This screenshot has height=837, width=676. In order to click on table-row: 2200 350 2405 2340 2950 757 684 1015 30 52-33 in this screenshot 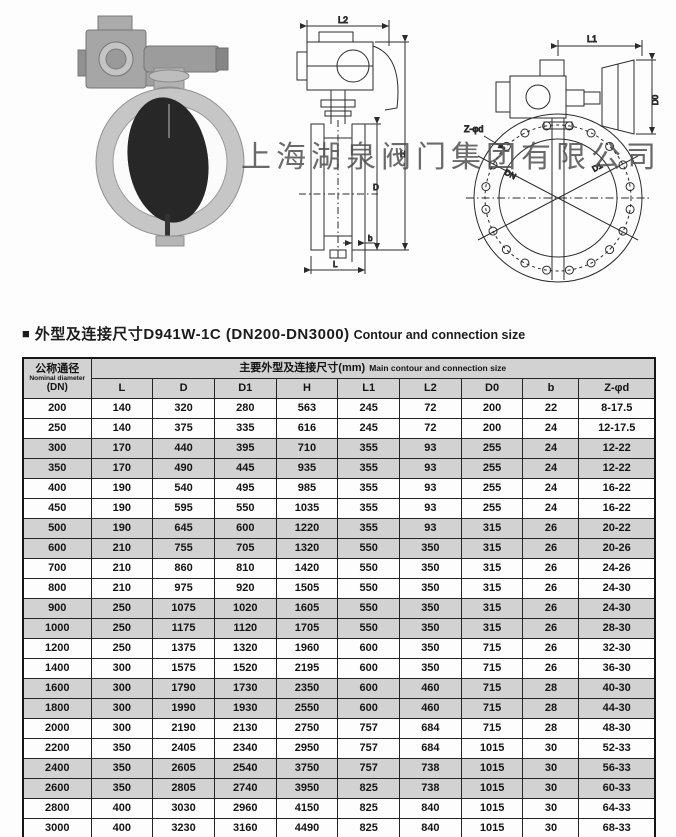, I will do `click(339, 748)`.